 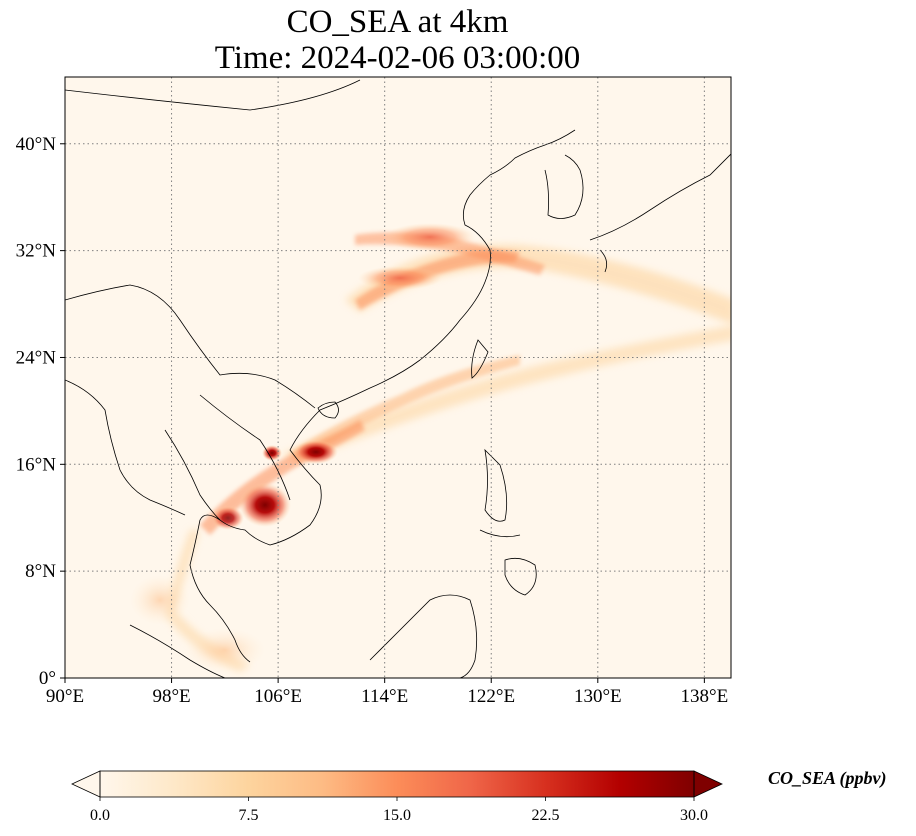 What do you see at coordinates (177, 651) in the screenshot?
I see `sumatra` at bounding box center [177, 651].